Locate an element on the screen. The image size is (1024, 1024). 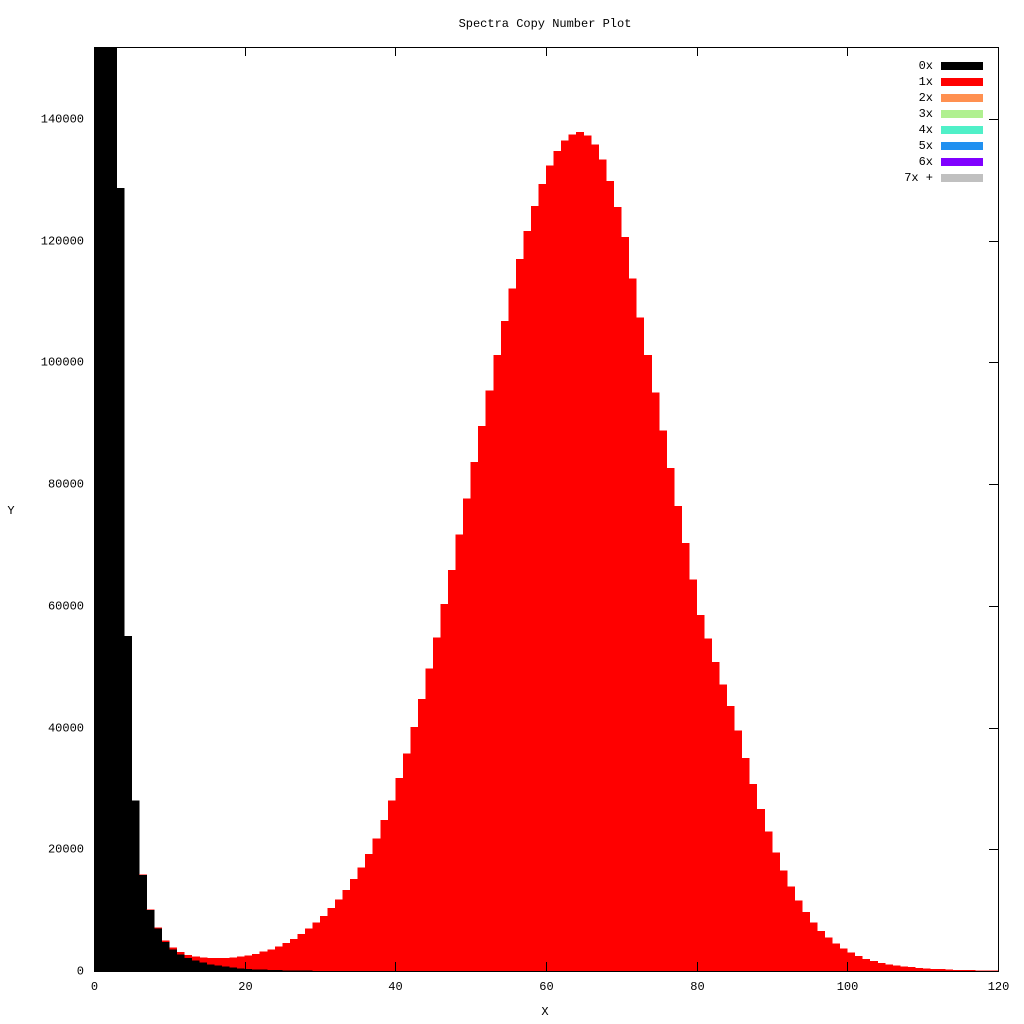
x-tick-label: 80 is located at coordinates (697, 987).